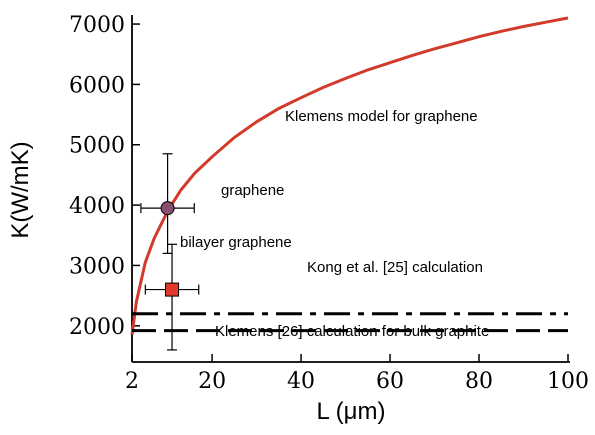 The width and height of the screenshot is (595, 435). What do you see at coordinates (351, 411) in the screenshot?
I see `x-axis-label: L (μm)` at bounding box center [351, 411].